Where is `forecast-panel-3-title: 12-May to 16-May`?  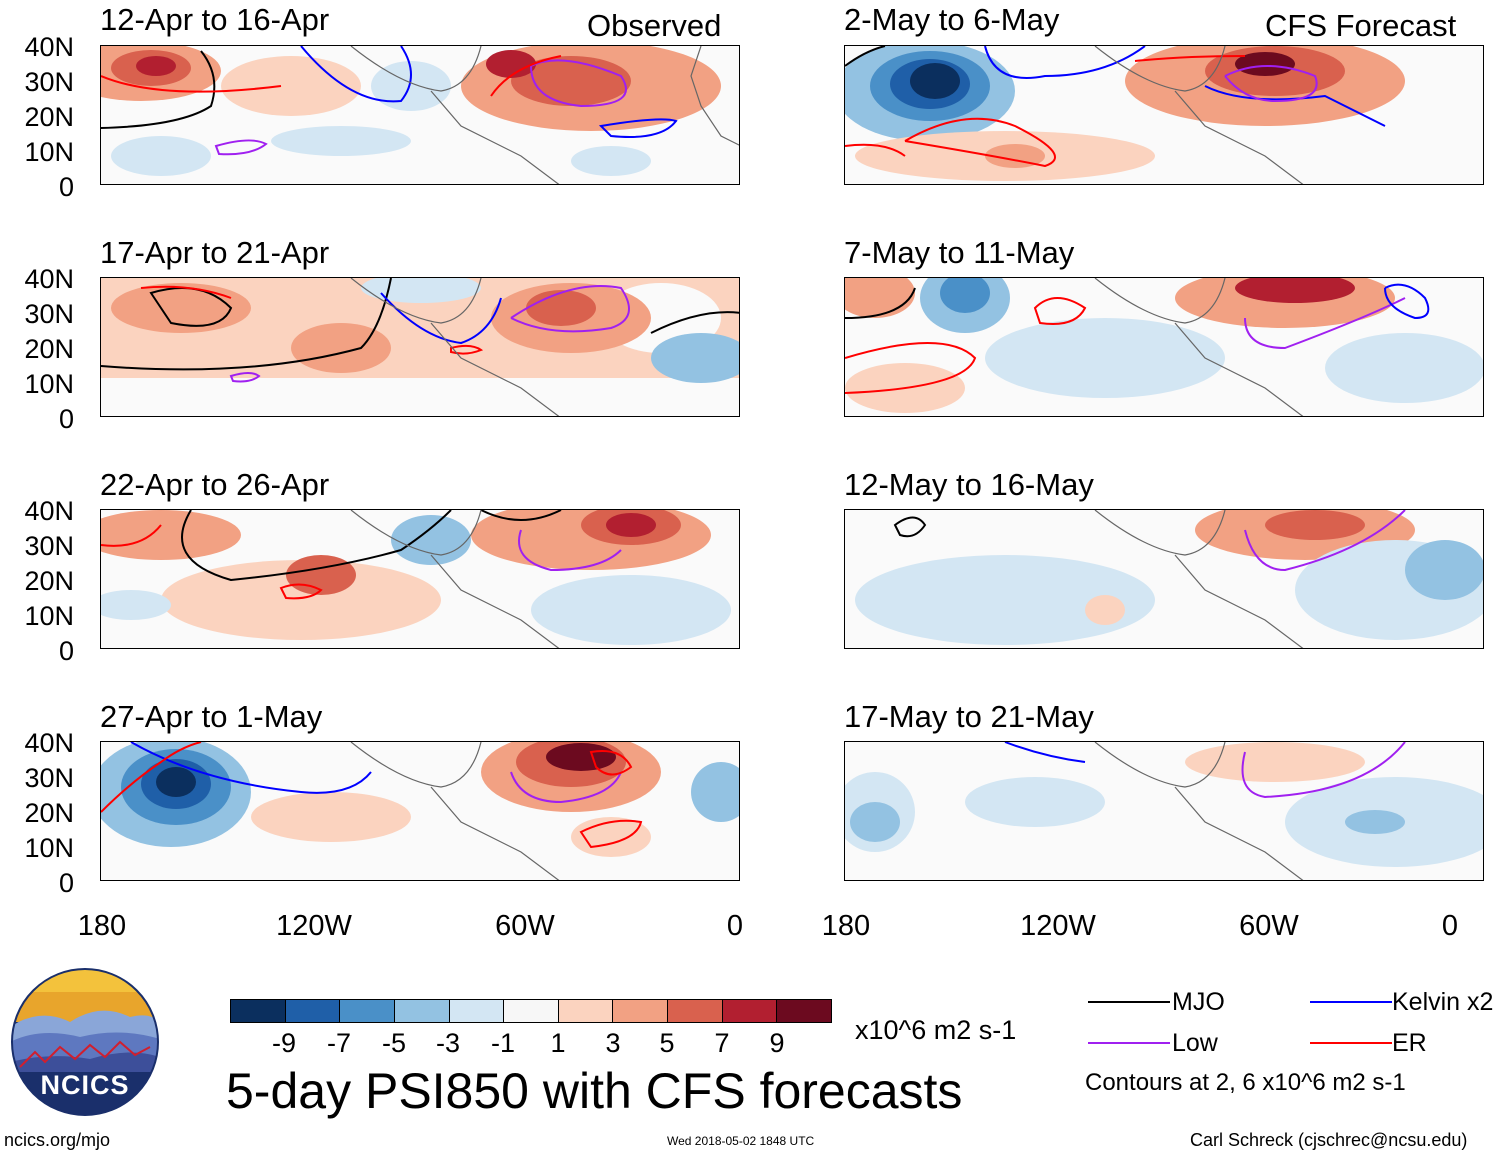
forecast-panel-3-title: 12-May to 16-May is located at coordinates (969, 484).